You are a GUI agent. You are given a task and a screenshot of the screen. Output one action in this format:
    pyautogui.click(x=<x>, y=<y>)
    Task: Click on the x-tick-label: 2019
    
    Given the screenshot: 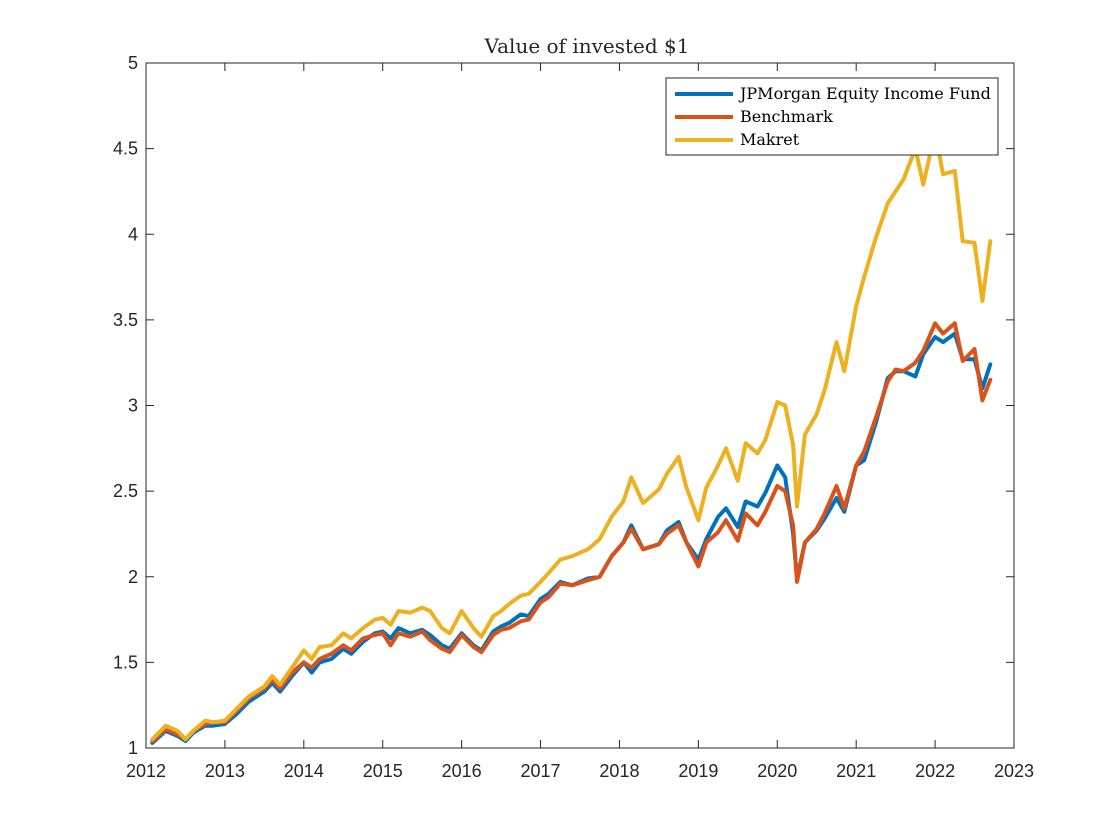 What is the action you would take?
    pyautogui.click(x=698, y=771)
    